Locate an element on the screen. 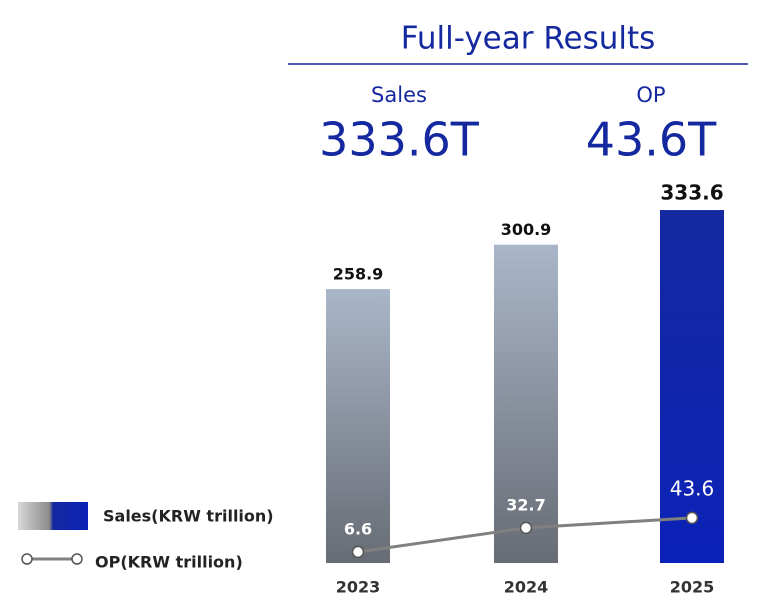 The image size is (762, 611). bar-value-label: 300.9 is located at coordinates (526, 229).